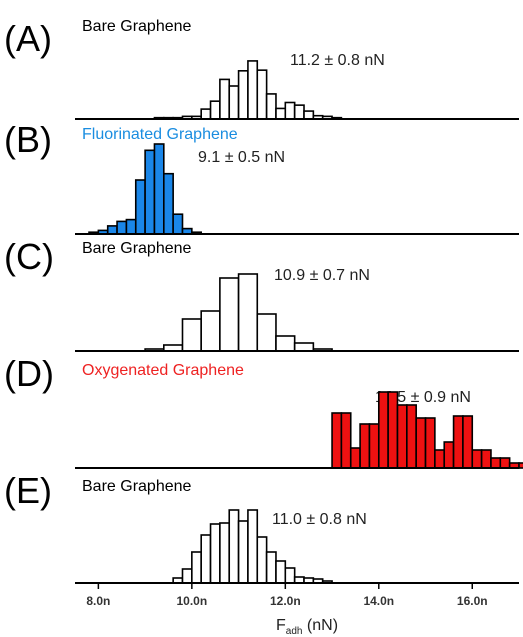 This screenshot has height=637, width=523. What do you see at coordinates (378, 601) in the screenshot?
I see `x-tick-label: 14.0n` at bounding box center [378, 601].